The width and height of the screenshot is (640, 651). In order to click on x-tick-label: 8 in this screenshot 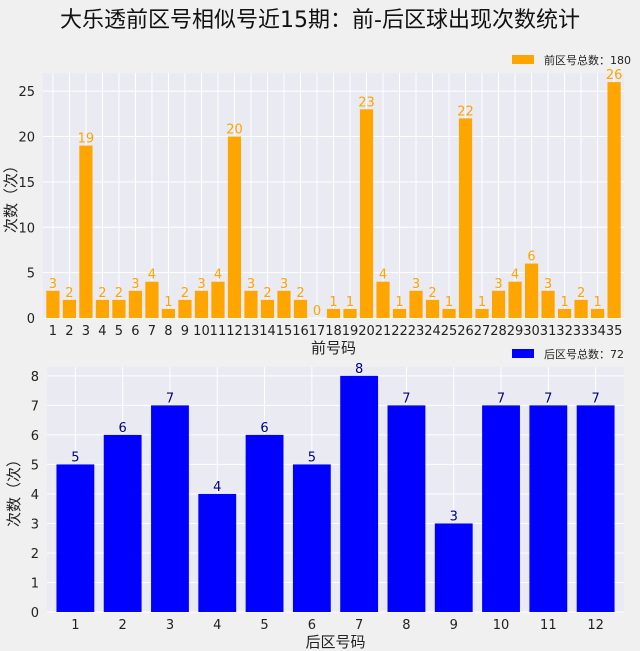, I will do `click(168, 331)`.